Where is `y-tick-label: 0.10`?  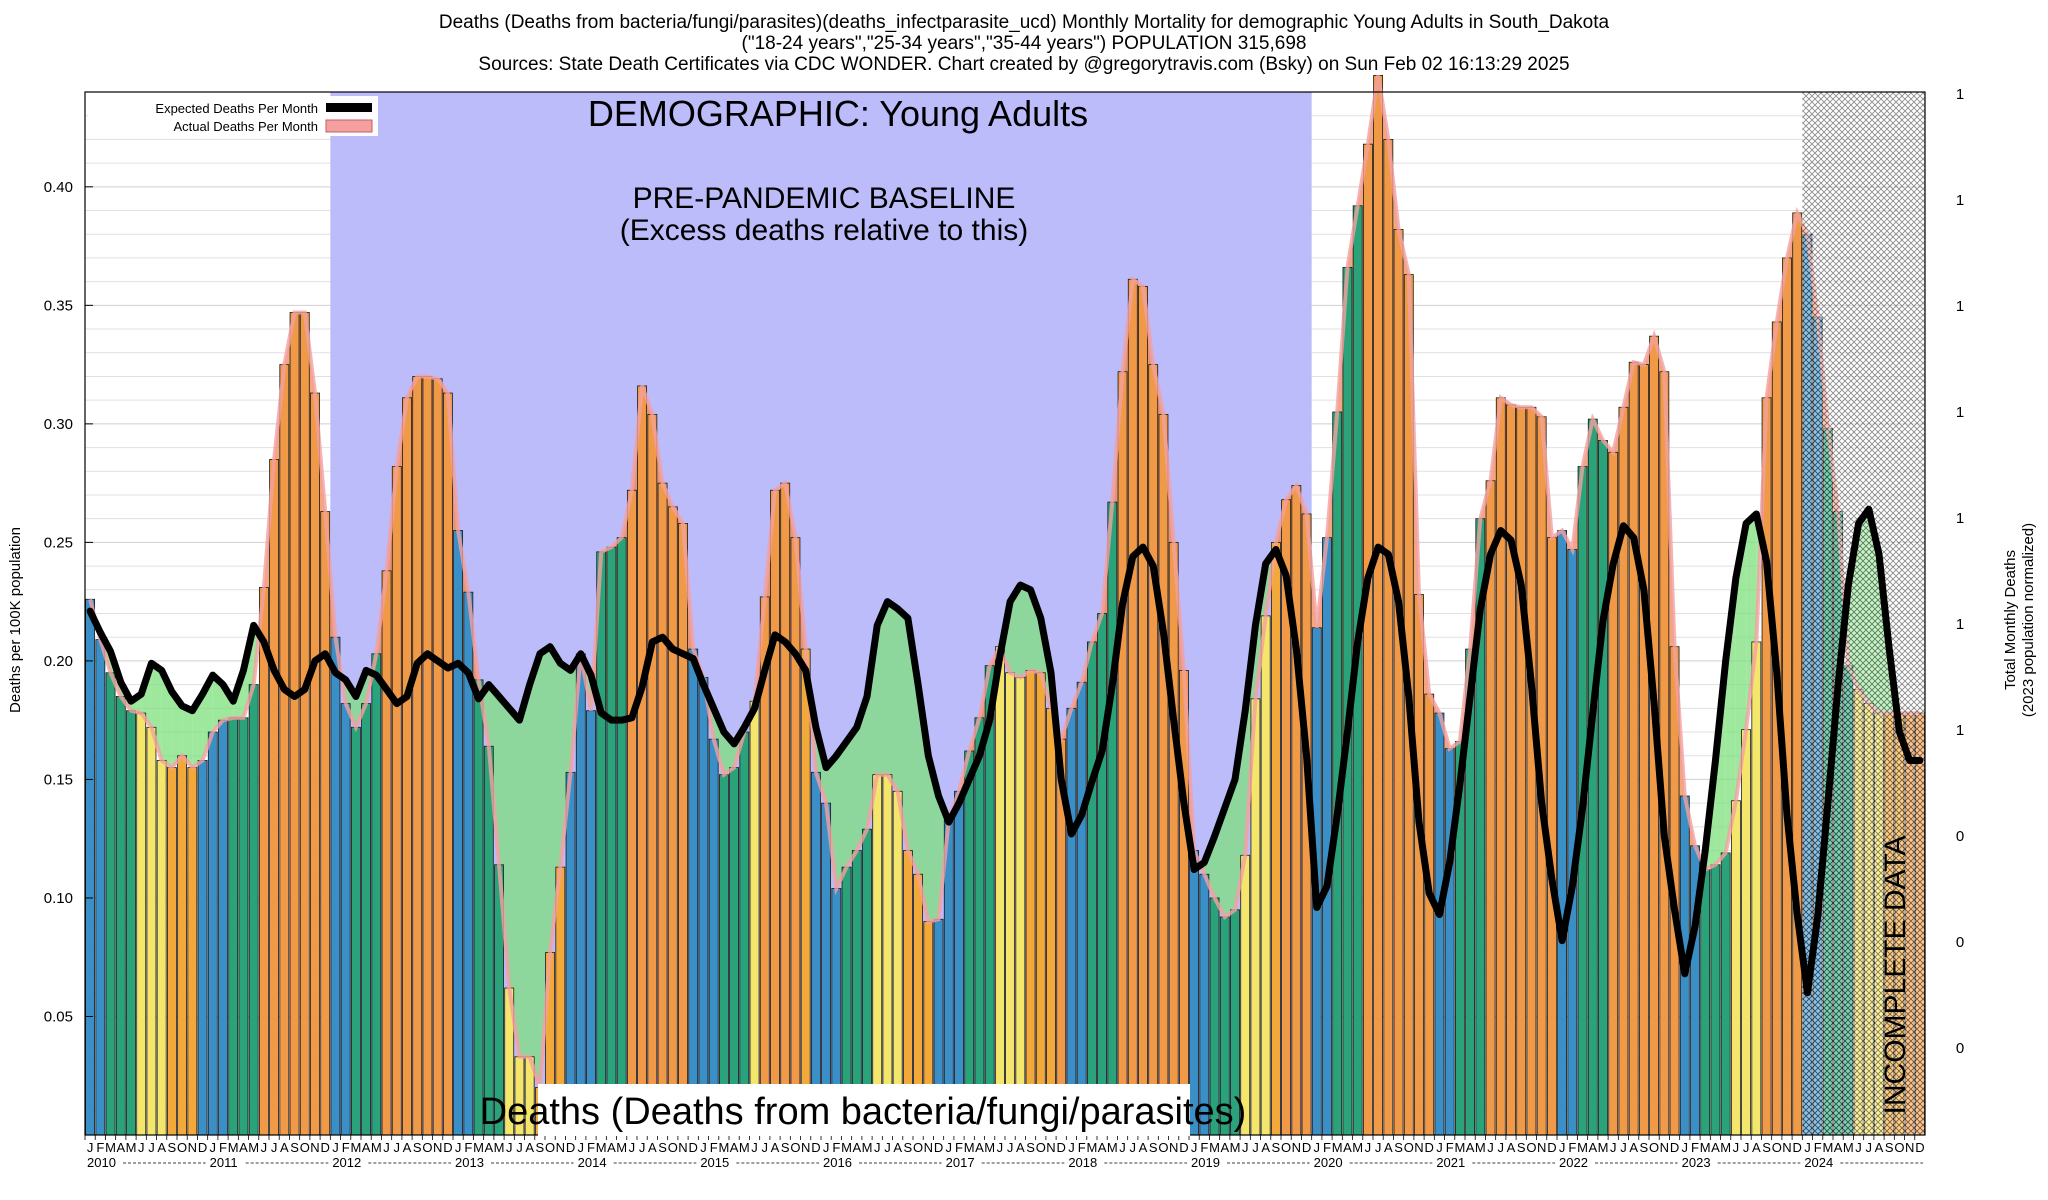
y-tick-label: 0.10 is located at coordinates (58, 898).